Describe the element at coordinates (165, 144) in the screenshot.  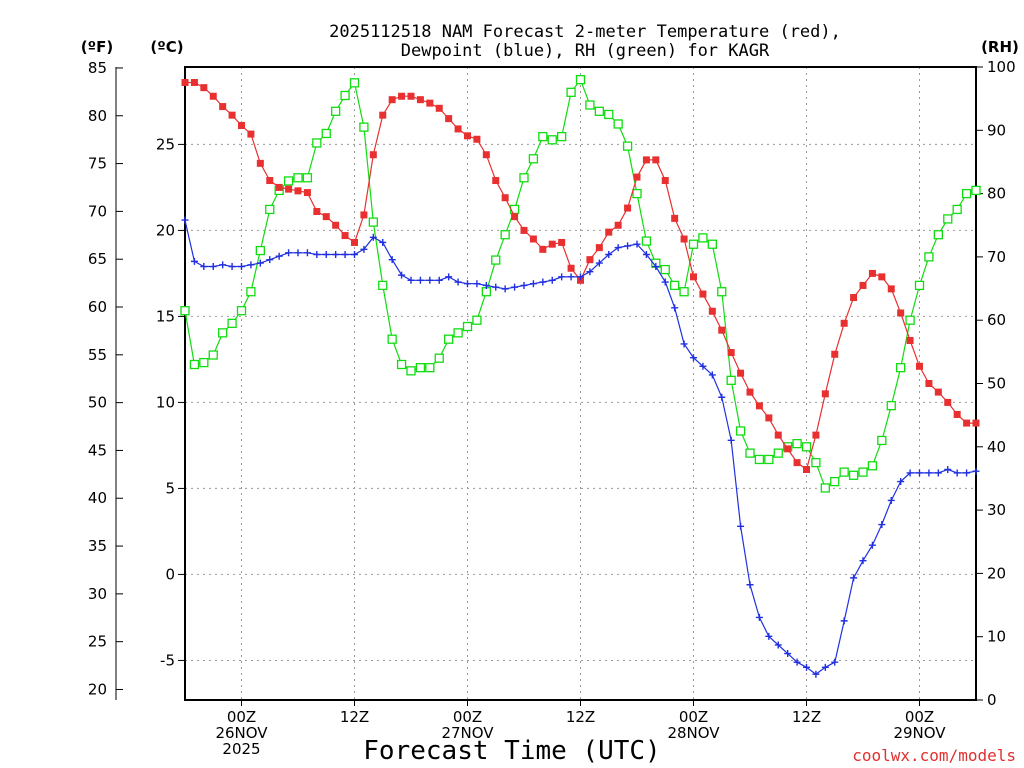
I see `celsius-tick-label: 25` at that location.